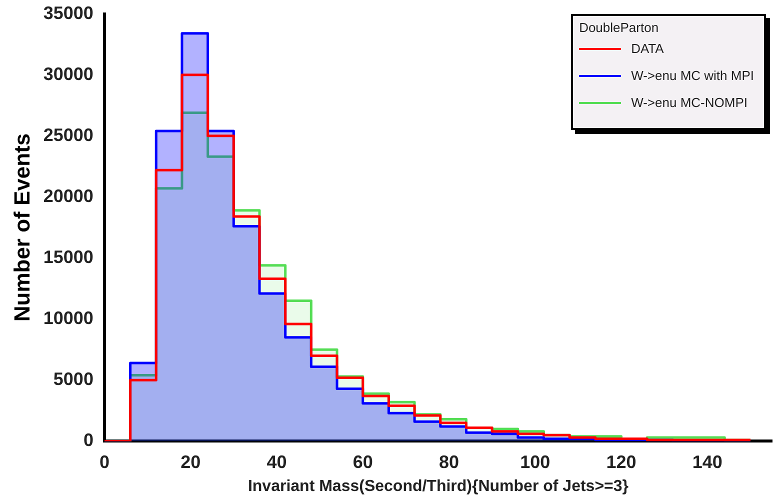  What do you see at coordinates (68, 12) in the screenshot?
I see `y-tick-label: 35000` at bounding box center [68, 12].